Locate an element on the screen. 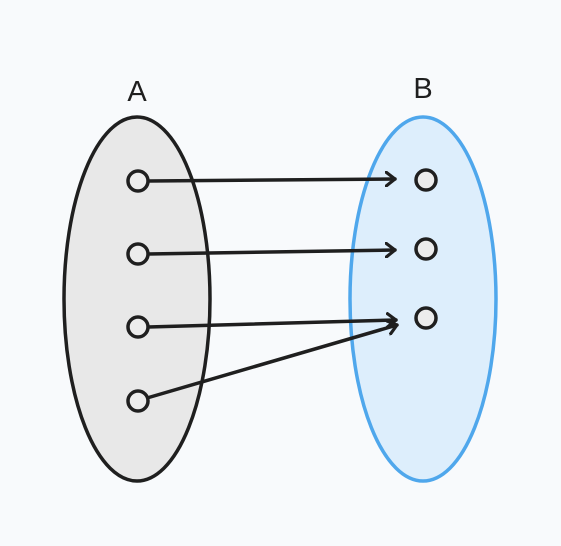 The width and height of the screenshot is (561, 546). set-a-label: A is located at coordinates (137, 92).